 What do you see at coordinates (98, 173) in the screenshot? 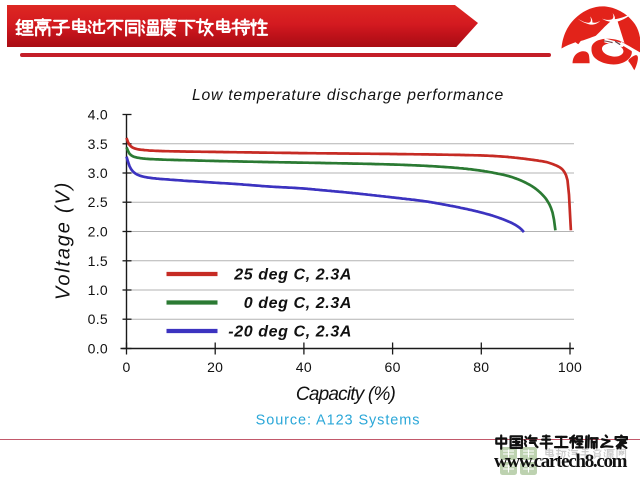
I see `svg-text: 3.0` at bounding box center [98, 173].